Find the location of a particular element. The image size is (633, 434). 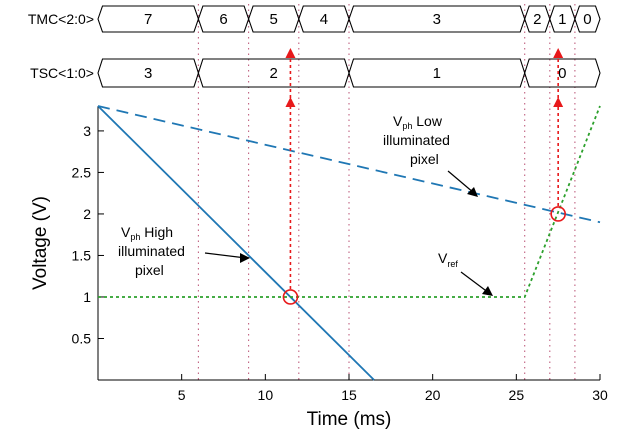

bus-1-value-3: 0 is located at coordinates (562, 73).